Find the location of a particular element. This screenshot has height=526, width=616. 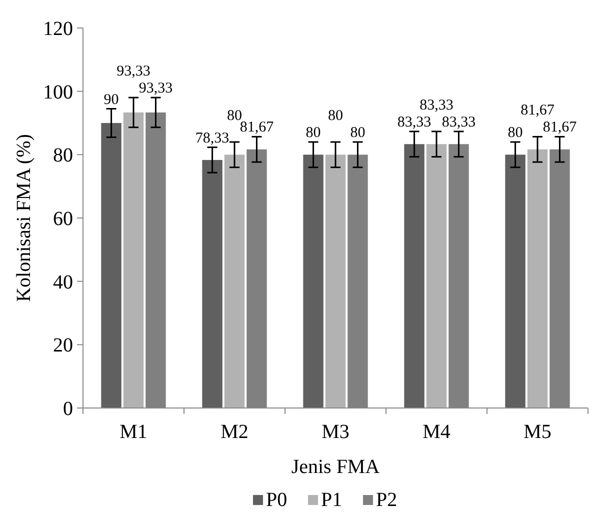

data-label: 90 is located at coordinates (111, 100).